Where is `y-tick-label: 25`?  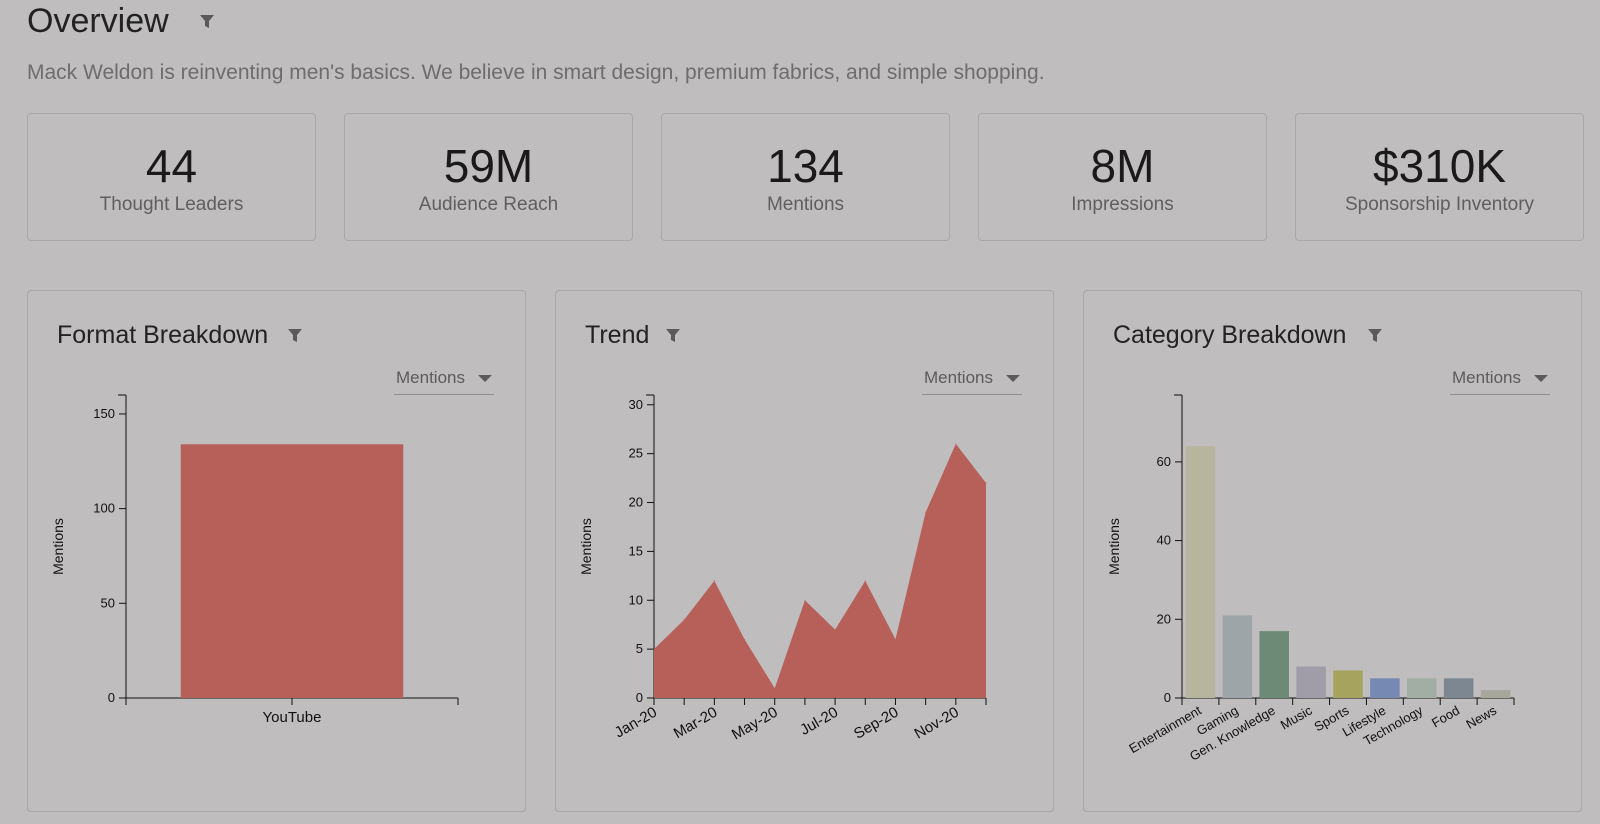 y-tick-label: 25 is located at coordinates (636, 453).